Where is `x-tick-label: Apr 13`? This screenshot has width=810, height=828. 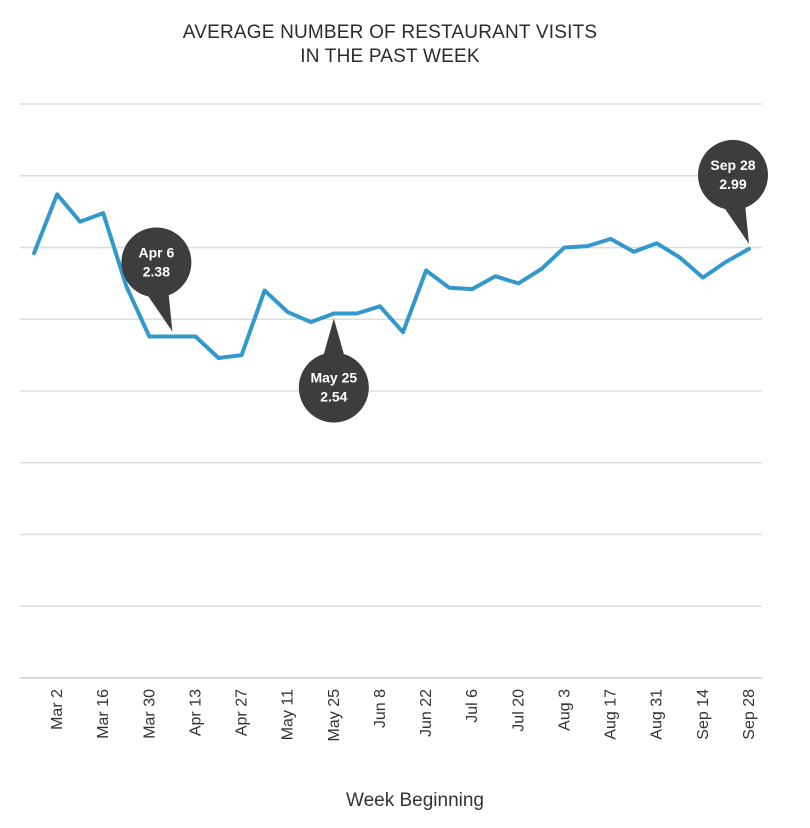
x-tick-label: Apr 13 is located at coordinates (195, 712).